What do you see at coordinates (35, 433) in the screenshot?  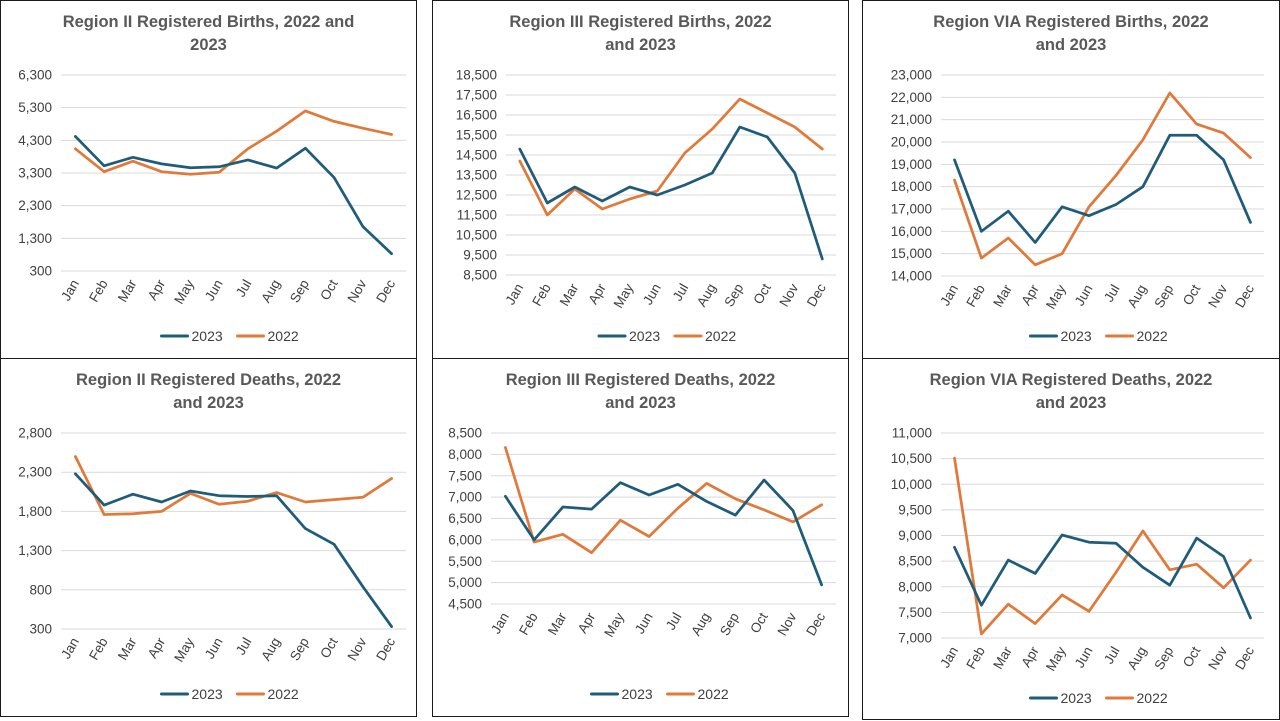 I see `y-tick-label: 2,800` at bounding box center [35, 433].